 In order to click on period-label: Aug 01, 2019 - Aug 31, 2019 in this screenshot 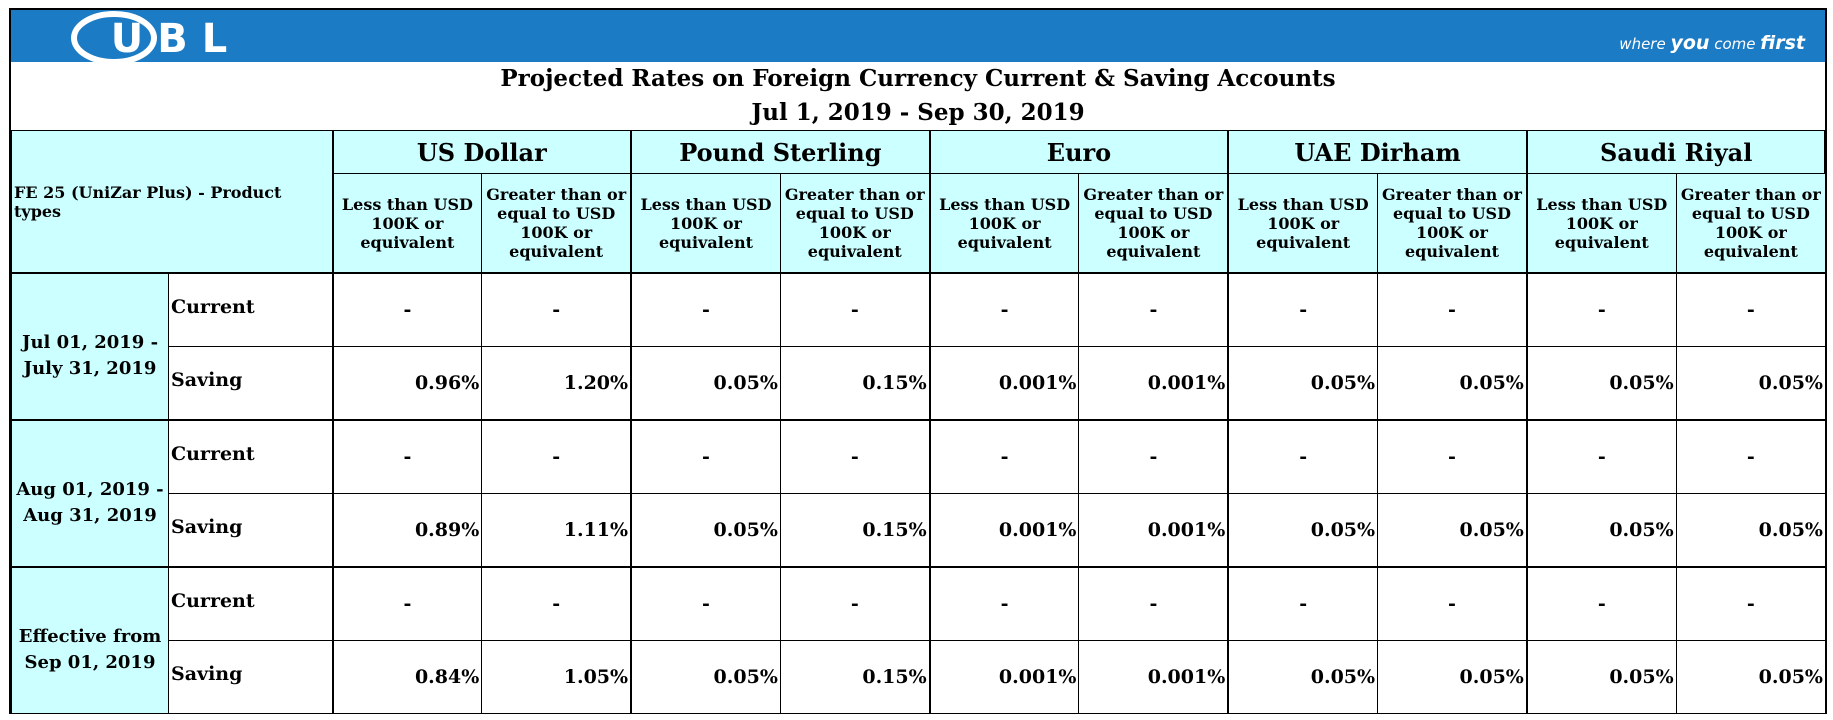, I will do `click(90, 493)`.